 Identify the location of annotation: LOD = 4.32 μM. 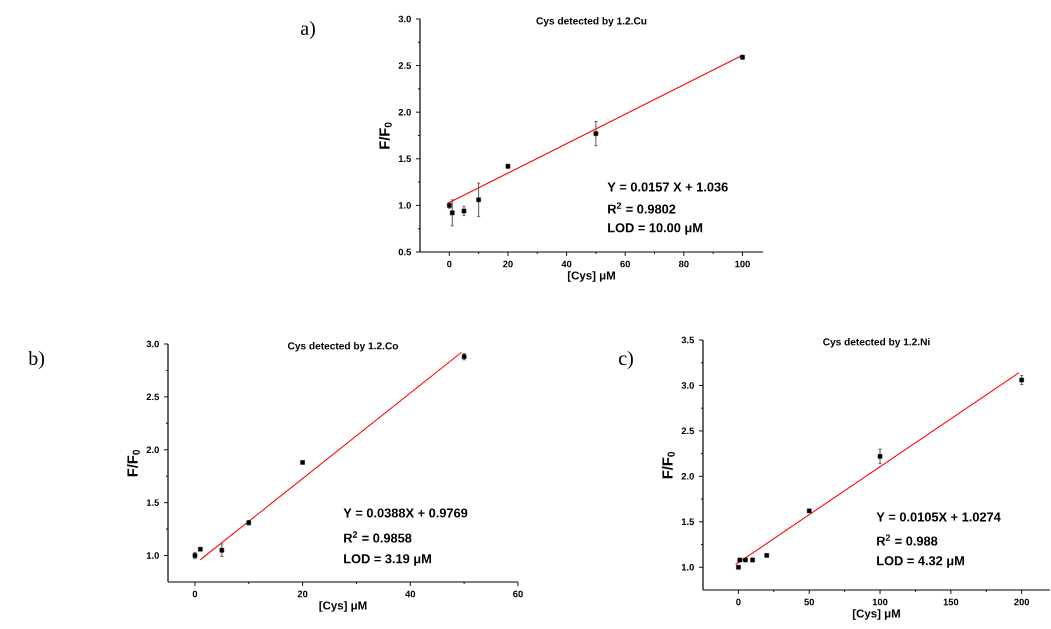
(920, 562).